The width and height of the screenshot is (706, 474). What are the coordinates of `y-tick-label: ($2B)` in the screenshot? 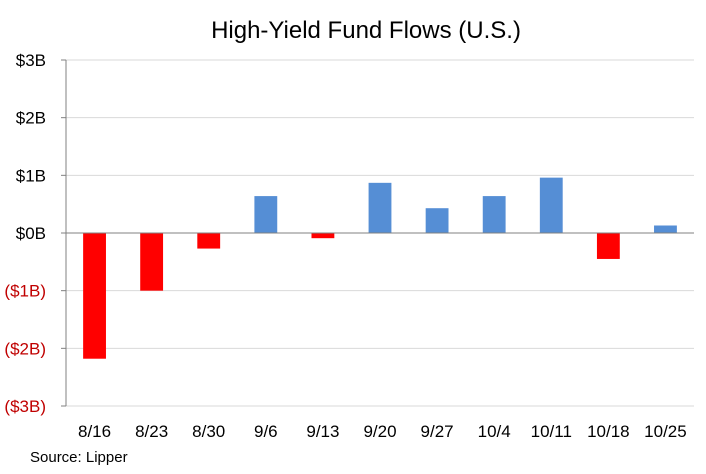 It's located at (25, 348).